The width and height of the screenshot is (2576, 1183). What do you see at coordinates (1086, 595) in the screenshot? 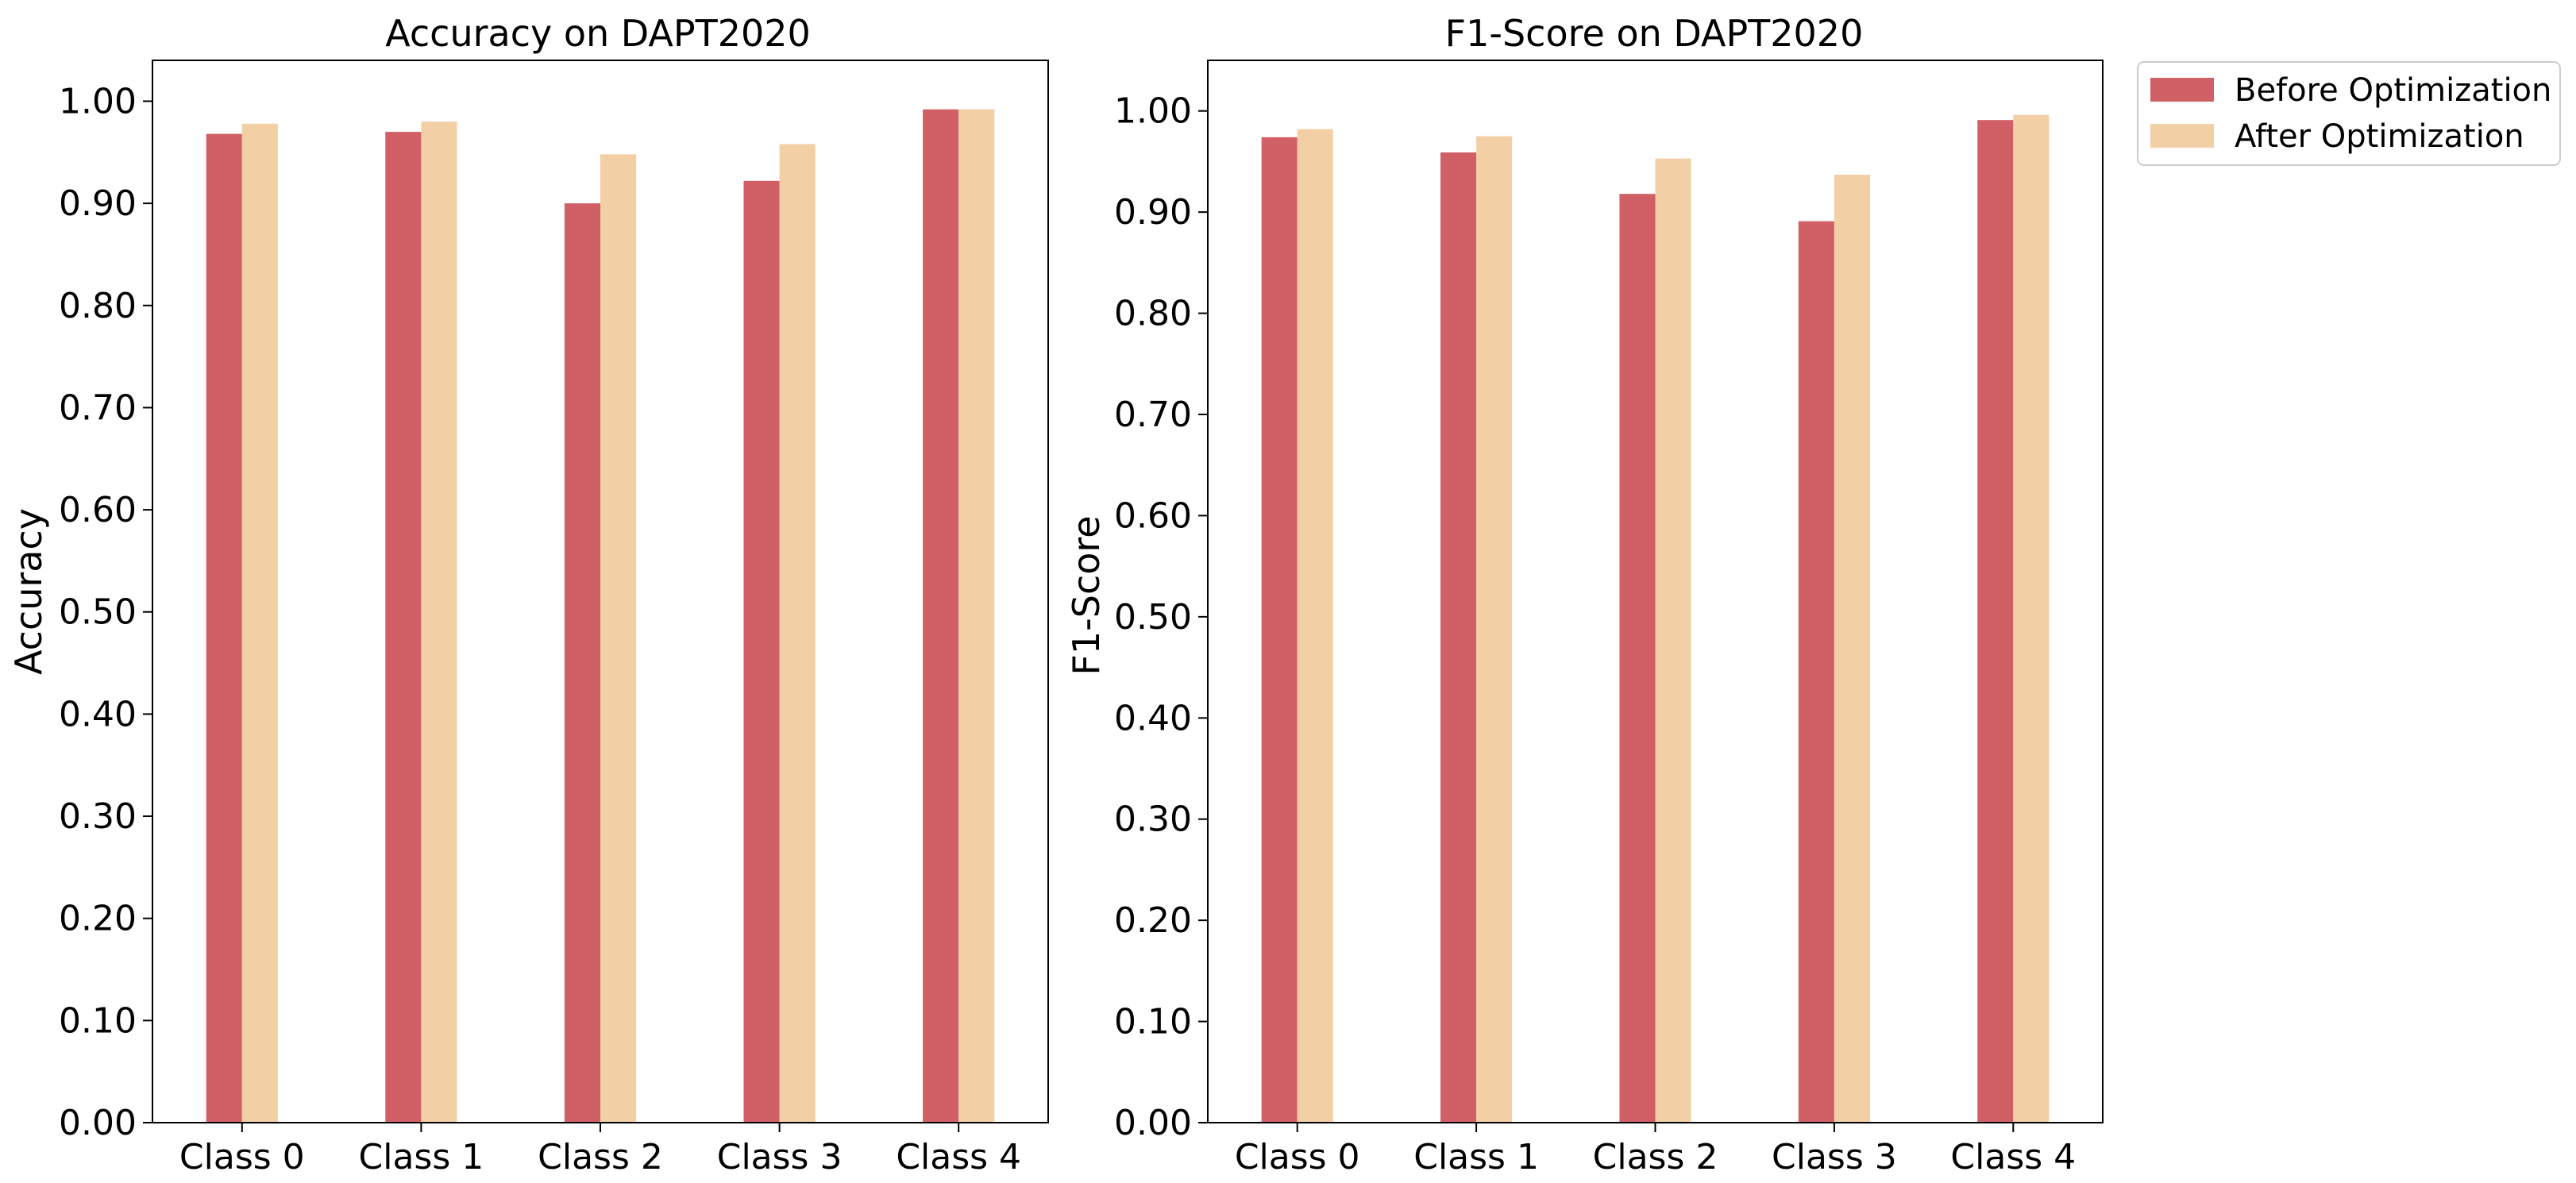
I see `y-axis-label: F1-Score` at bounding box center [1086, 595].